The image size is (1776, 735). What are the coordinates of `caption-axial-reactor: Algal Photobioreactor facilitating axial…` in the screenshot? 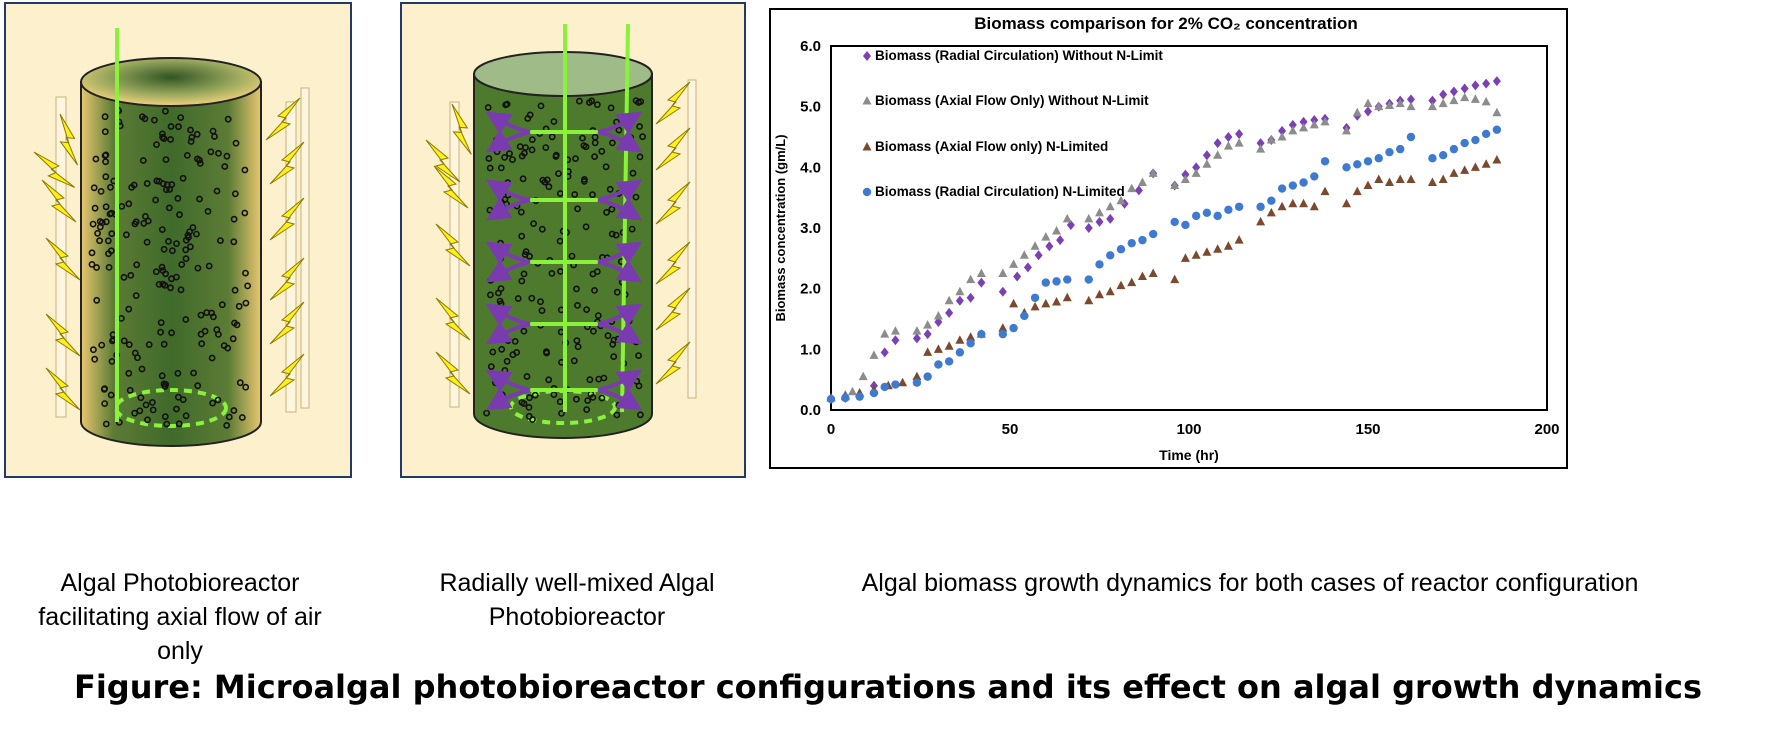 It's located at (180, 617).